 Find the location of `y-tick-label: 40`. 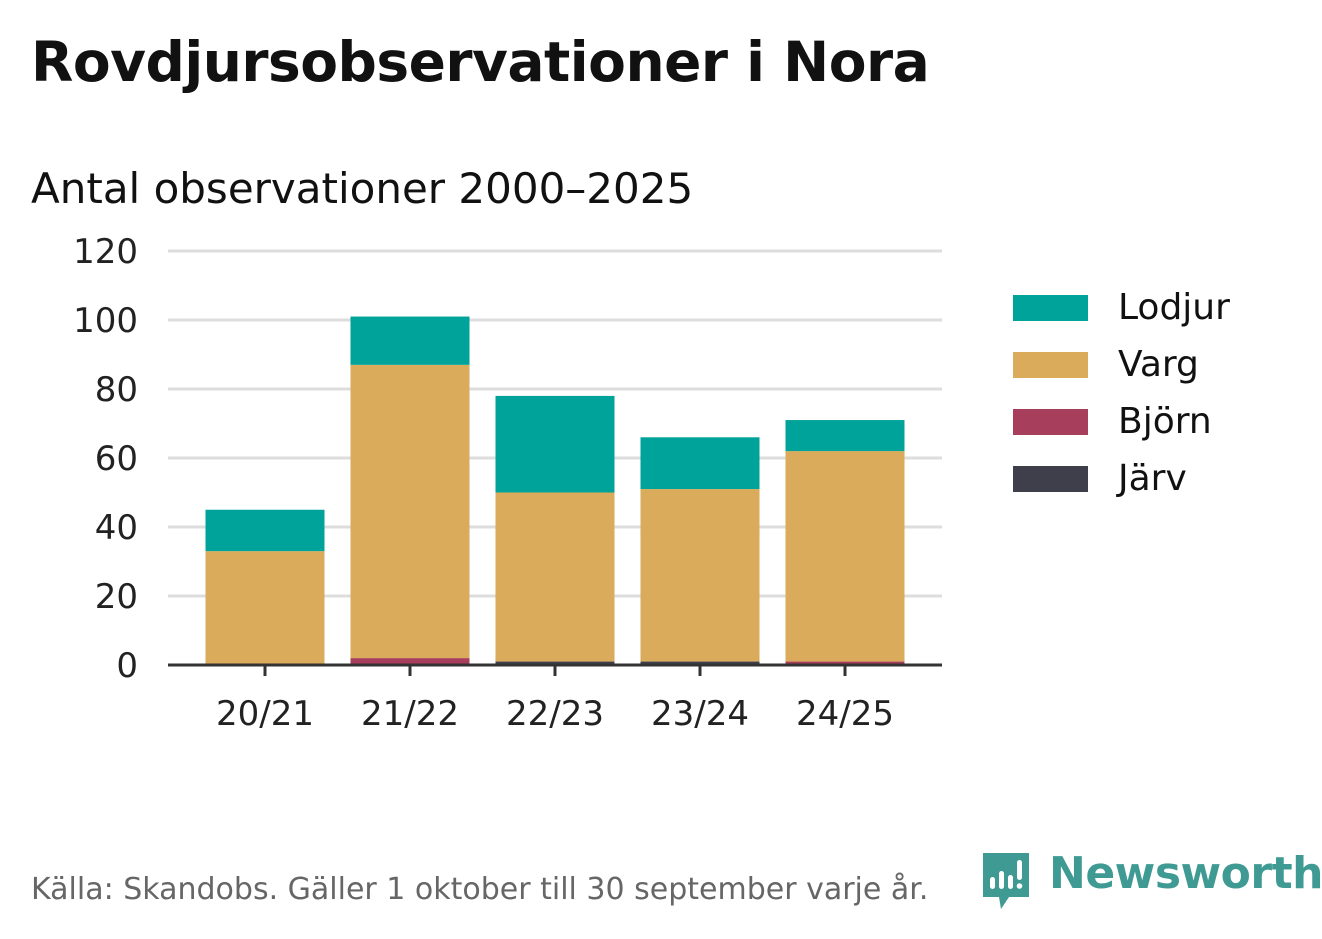

y-tick-label: 40 is located at coordinates (116, 528).